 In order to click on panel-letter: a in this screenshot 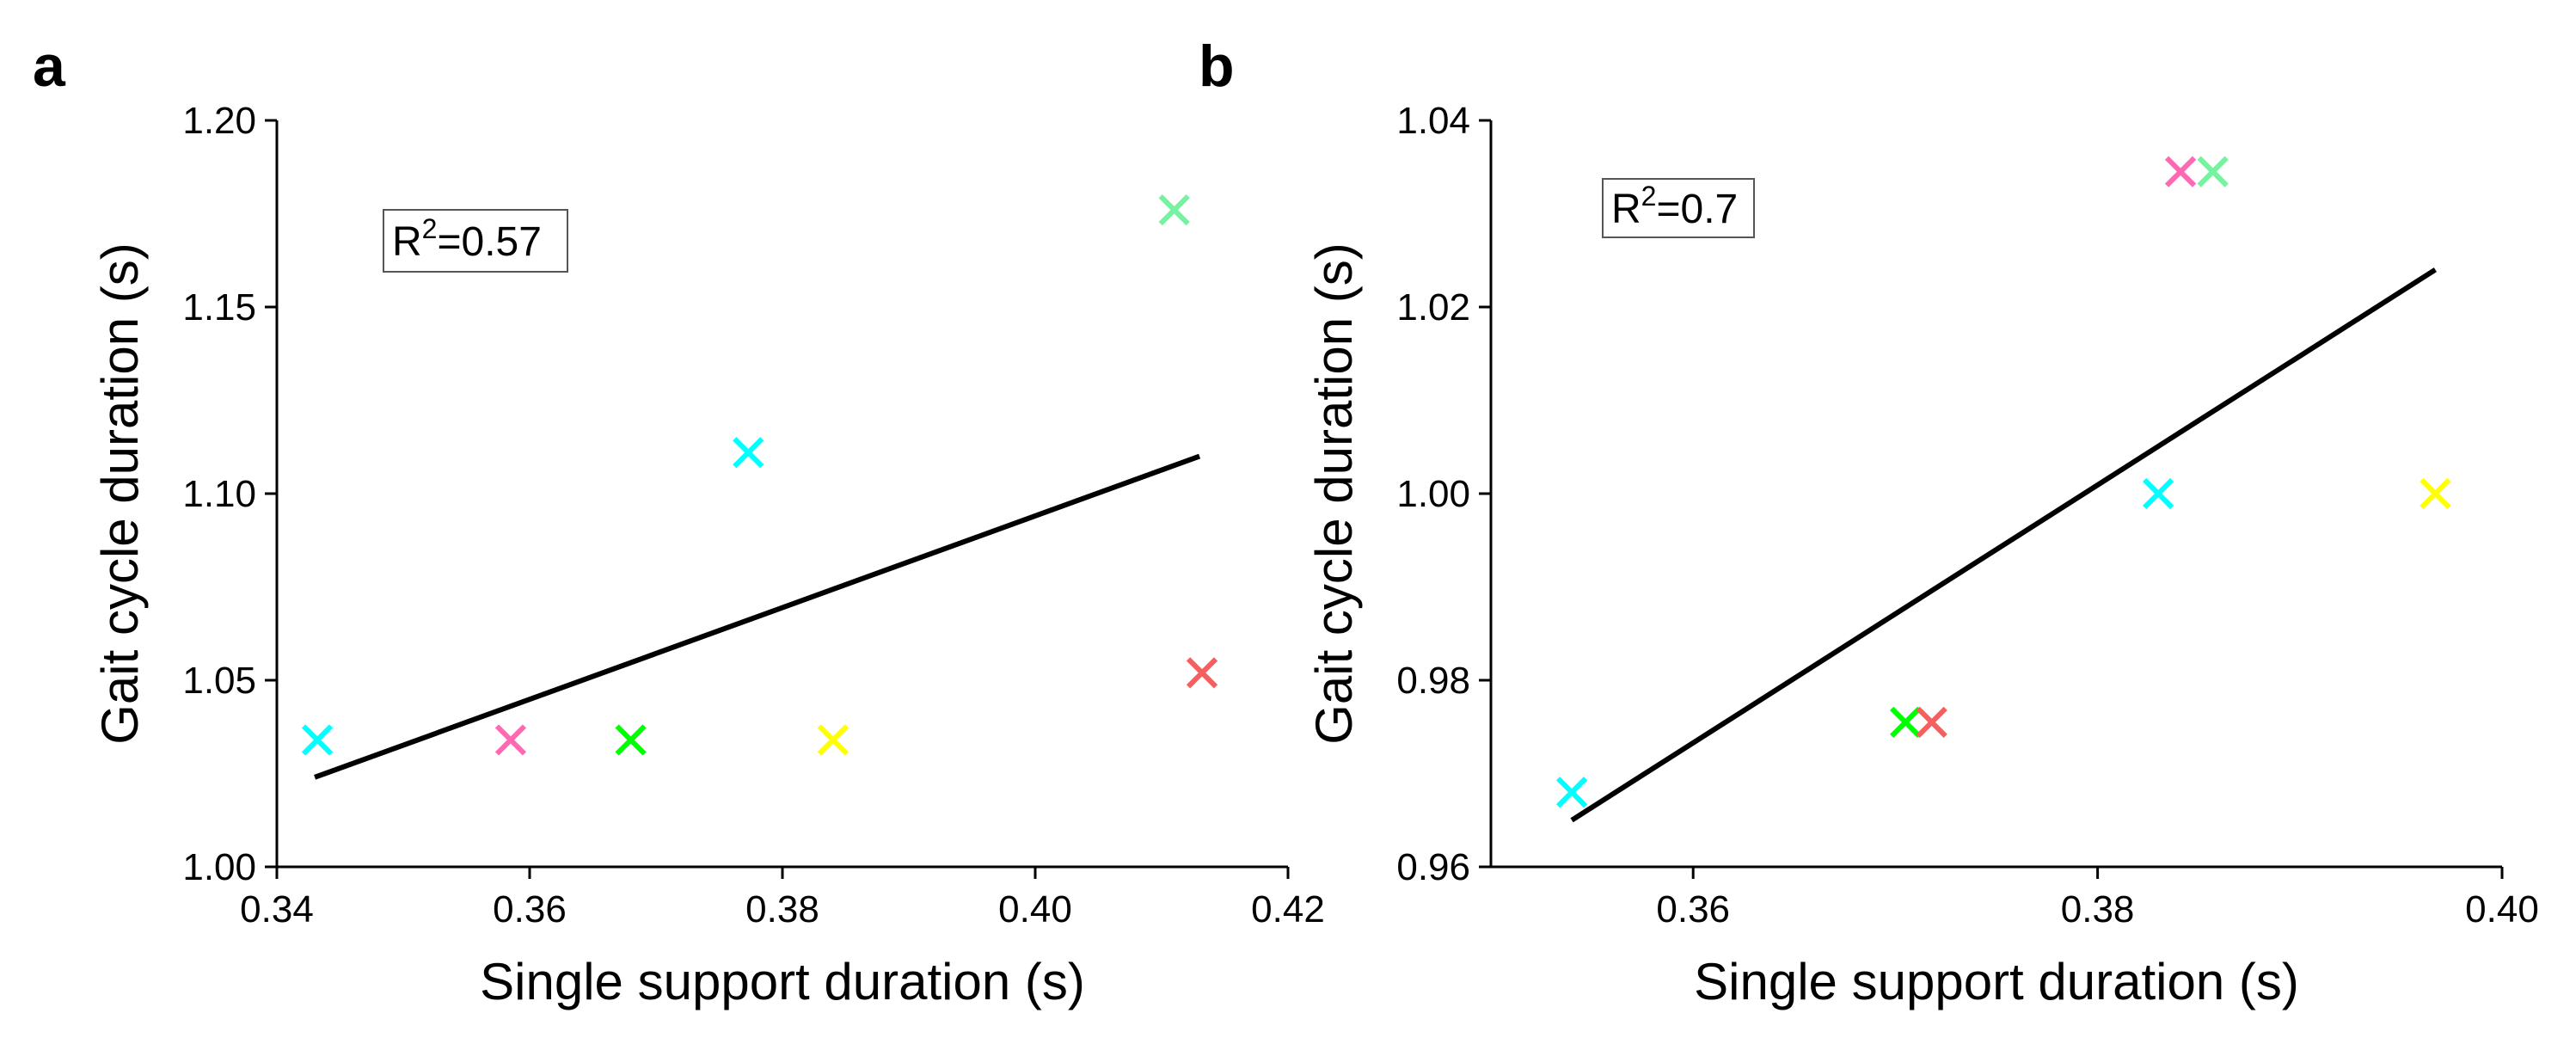, I will do `click(49, 66)`.